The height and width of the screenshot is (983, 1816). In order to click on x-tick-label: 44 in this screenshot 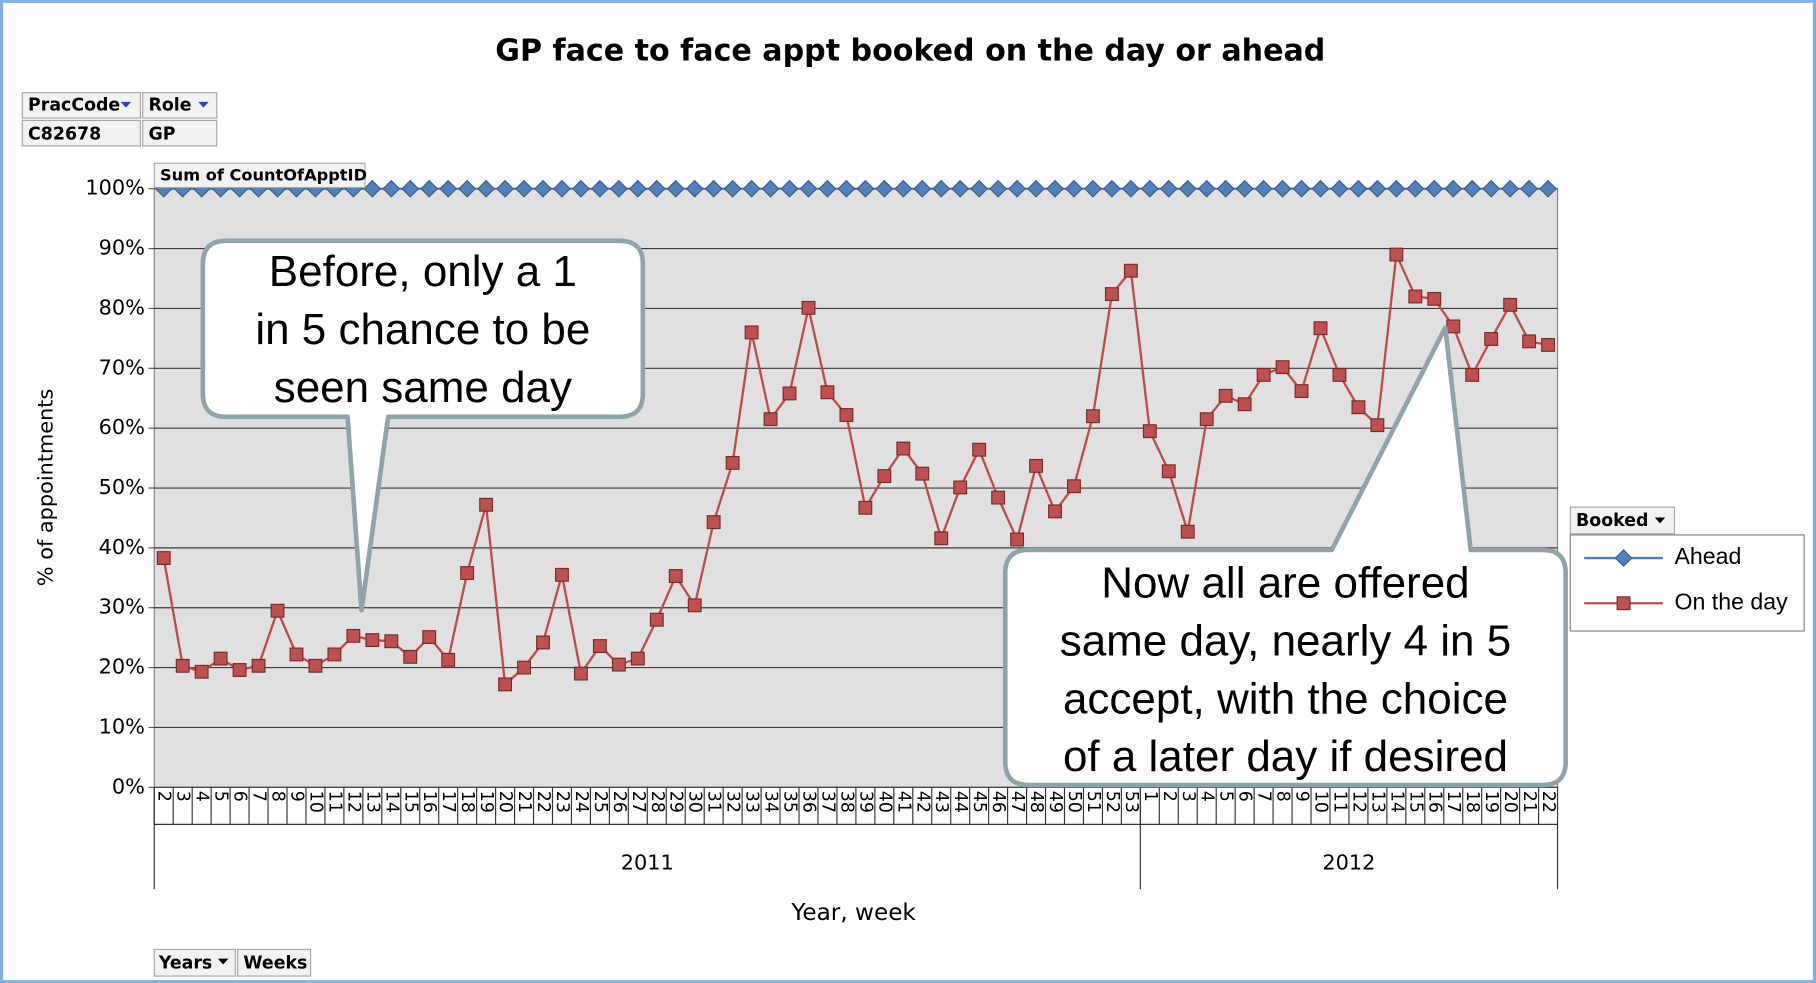, I will do `click(960, 802)`.